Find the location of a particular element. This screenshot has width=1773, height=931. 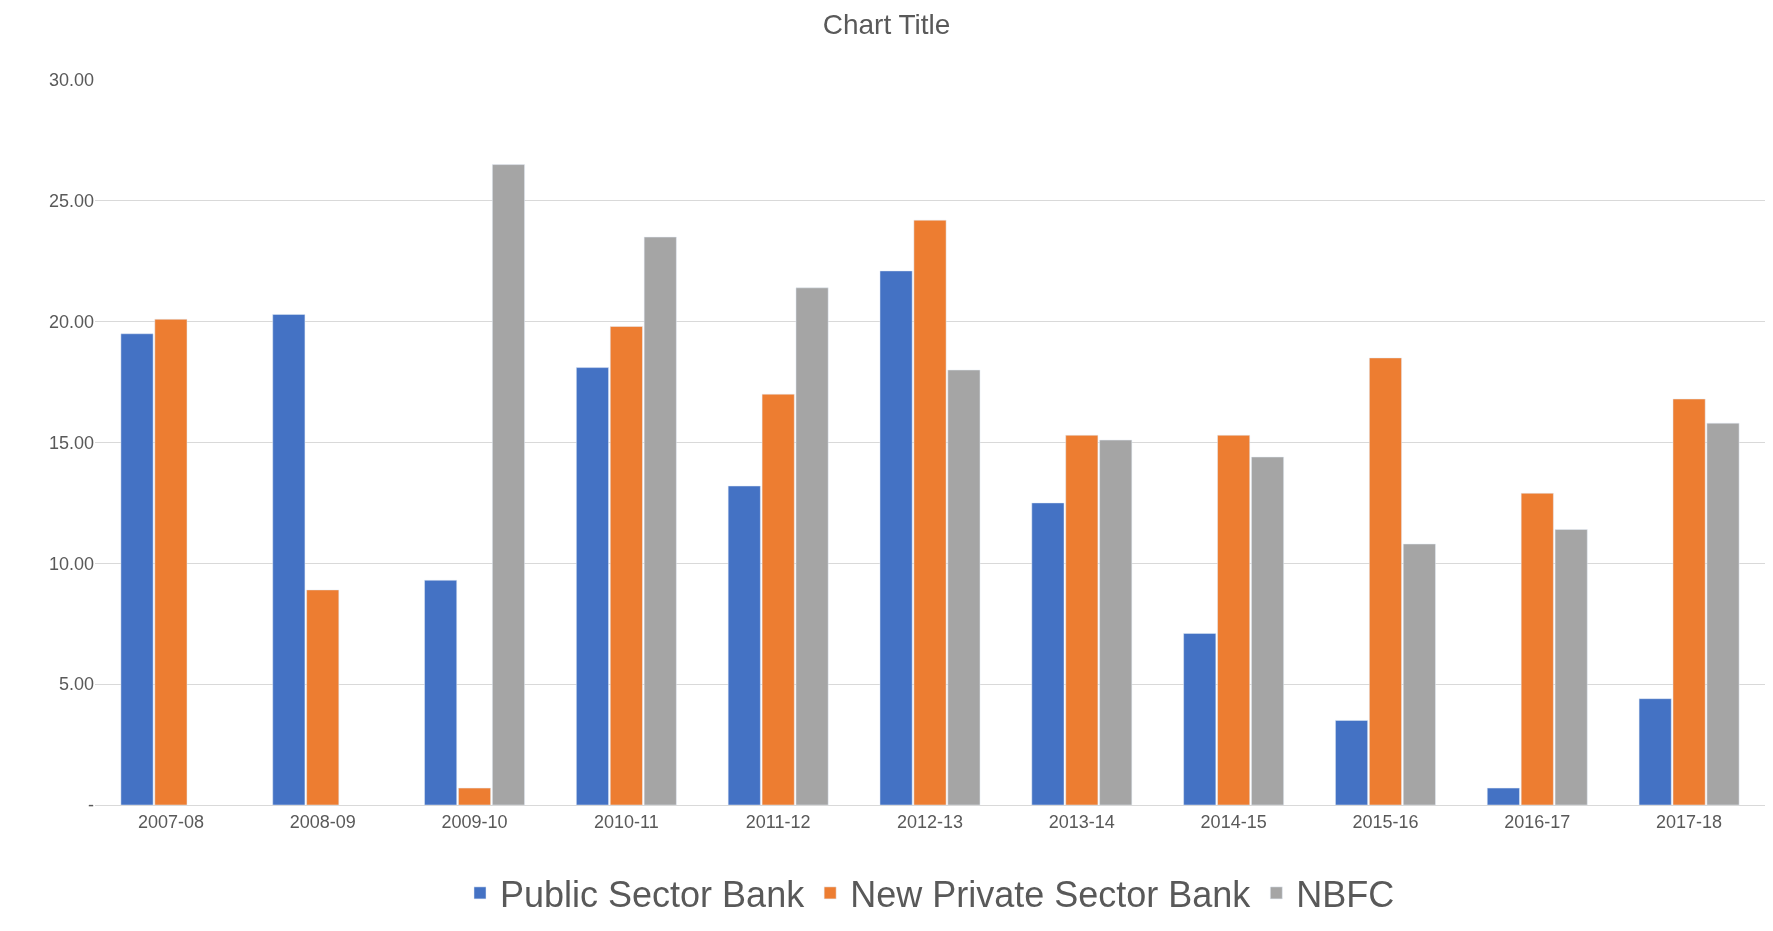

x-tick-label: 2015-16 is located at coordinates (1385, 821).